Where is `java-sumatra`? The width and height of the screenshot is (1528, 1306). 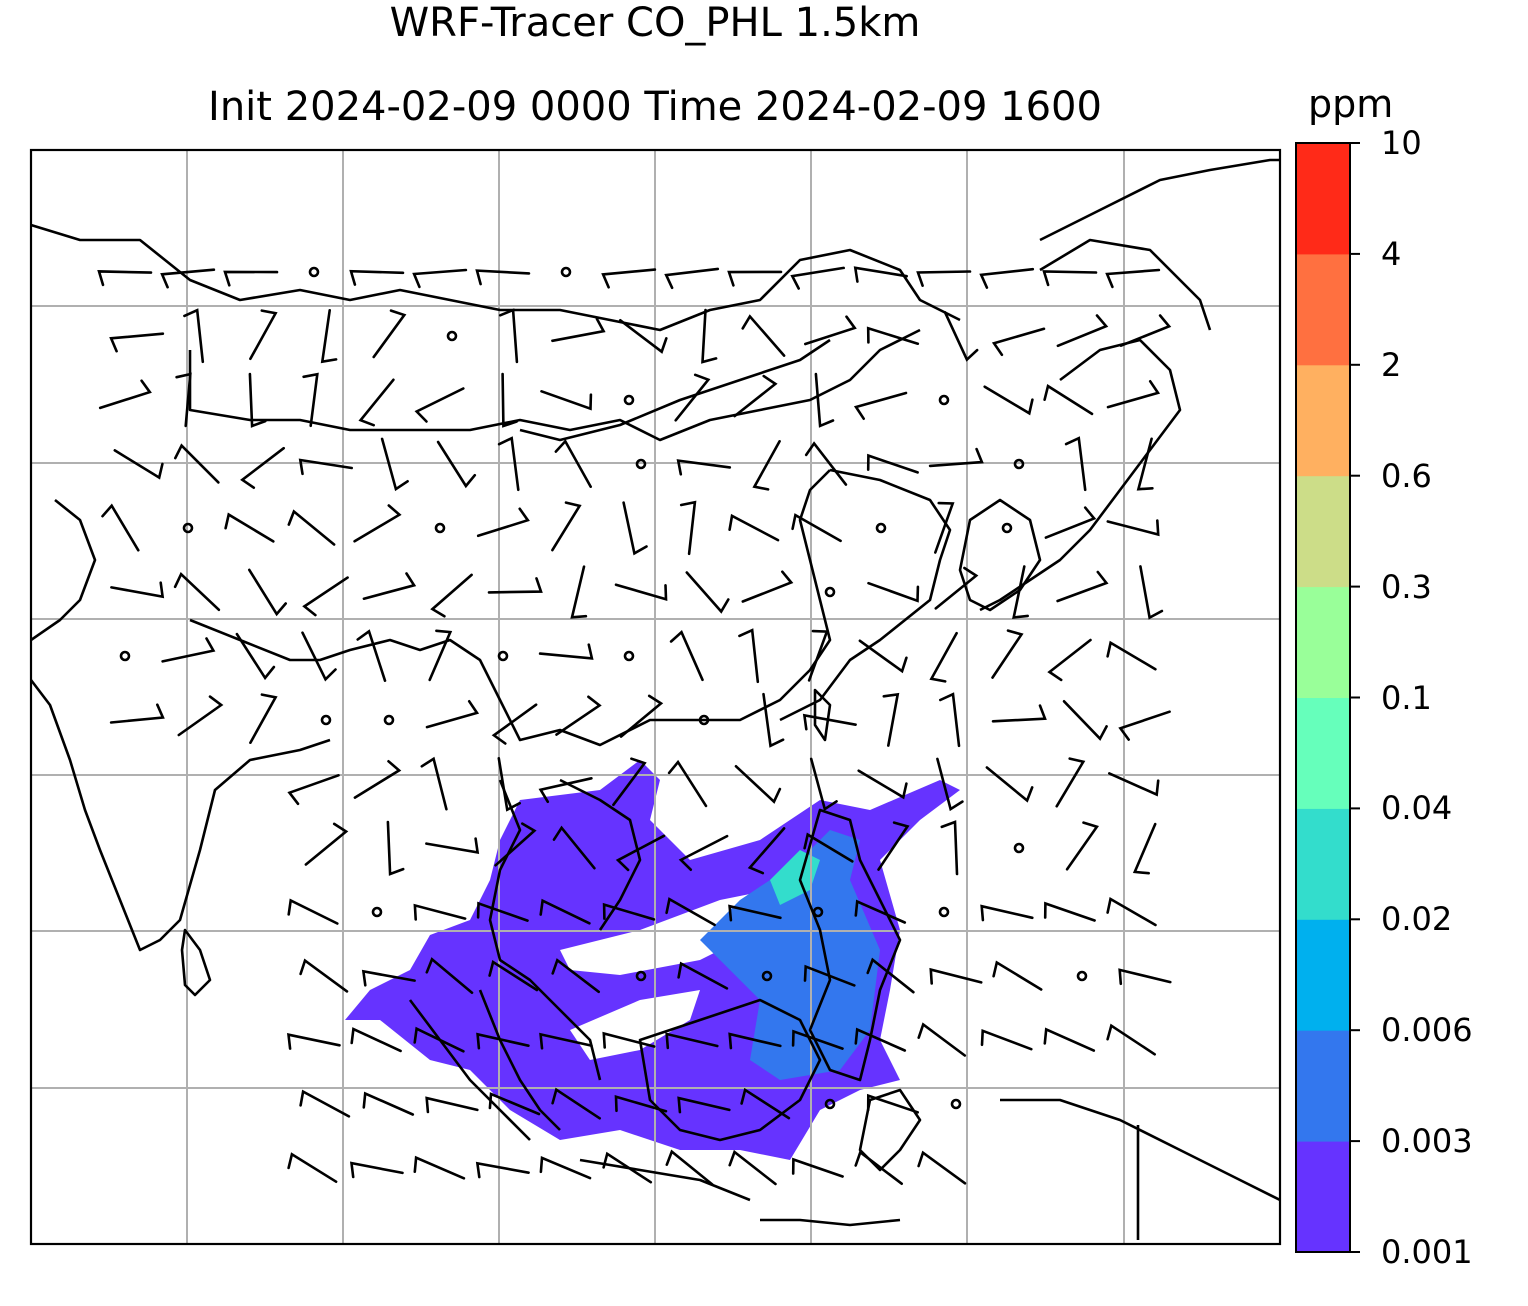 java-sumatra is located at coordinates (654, 1113).